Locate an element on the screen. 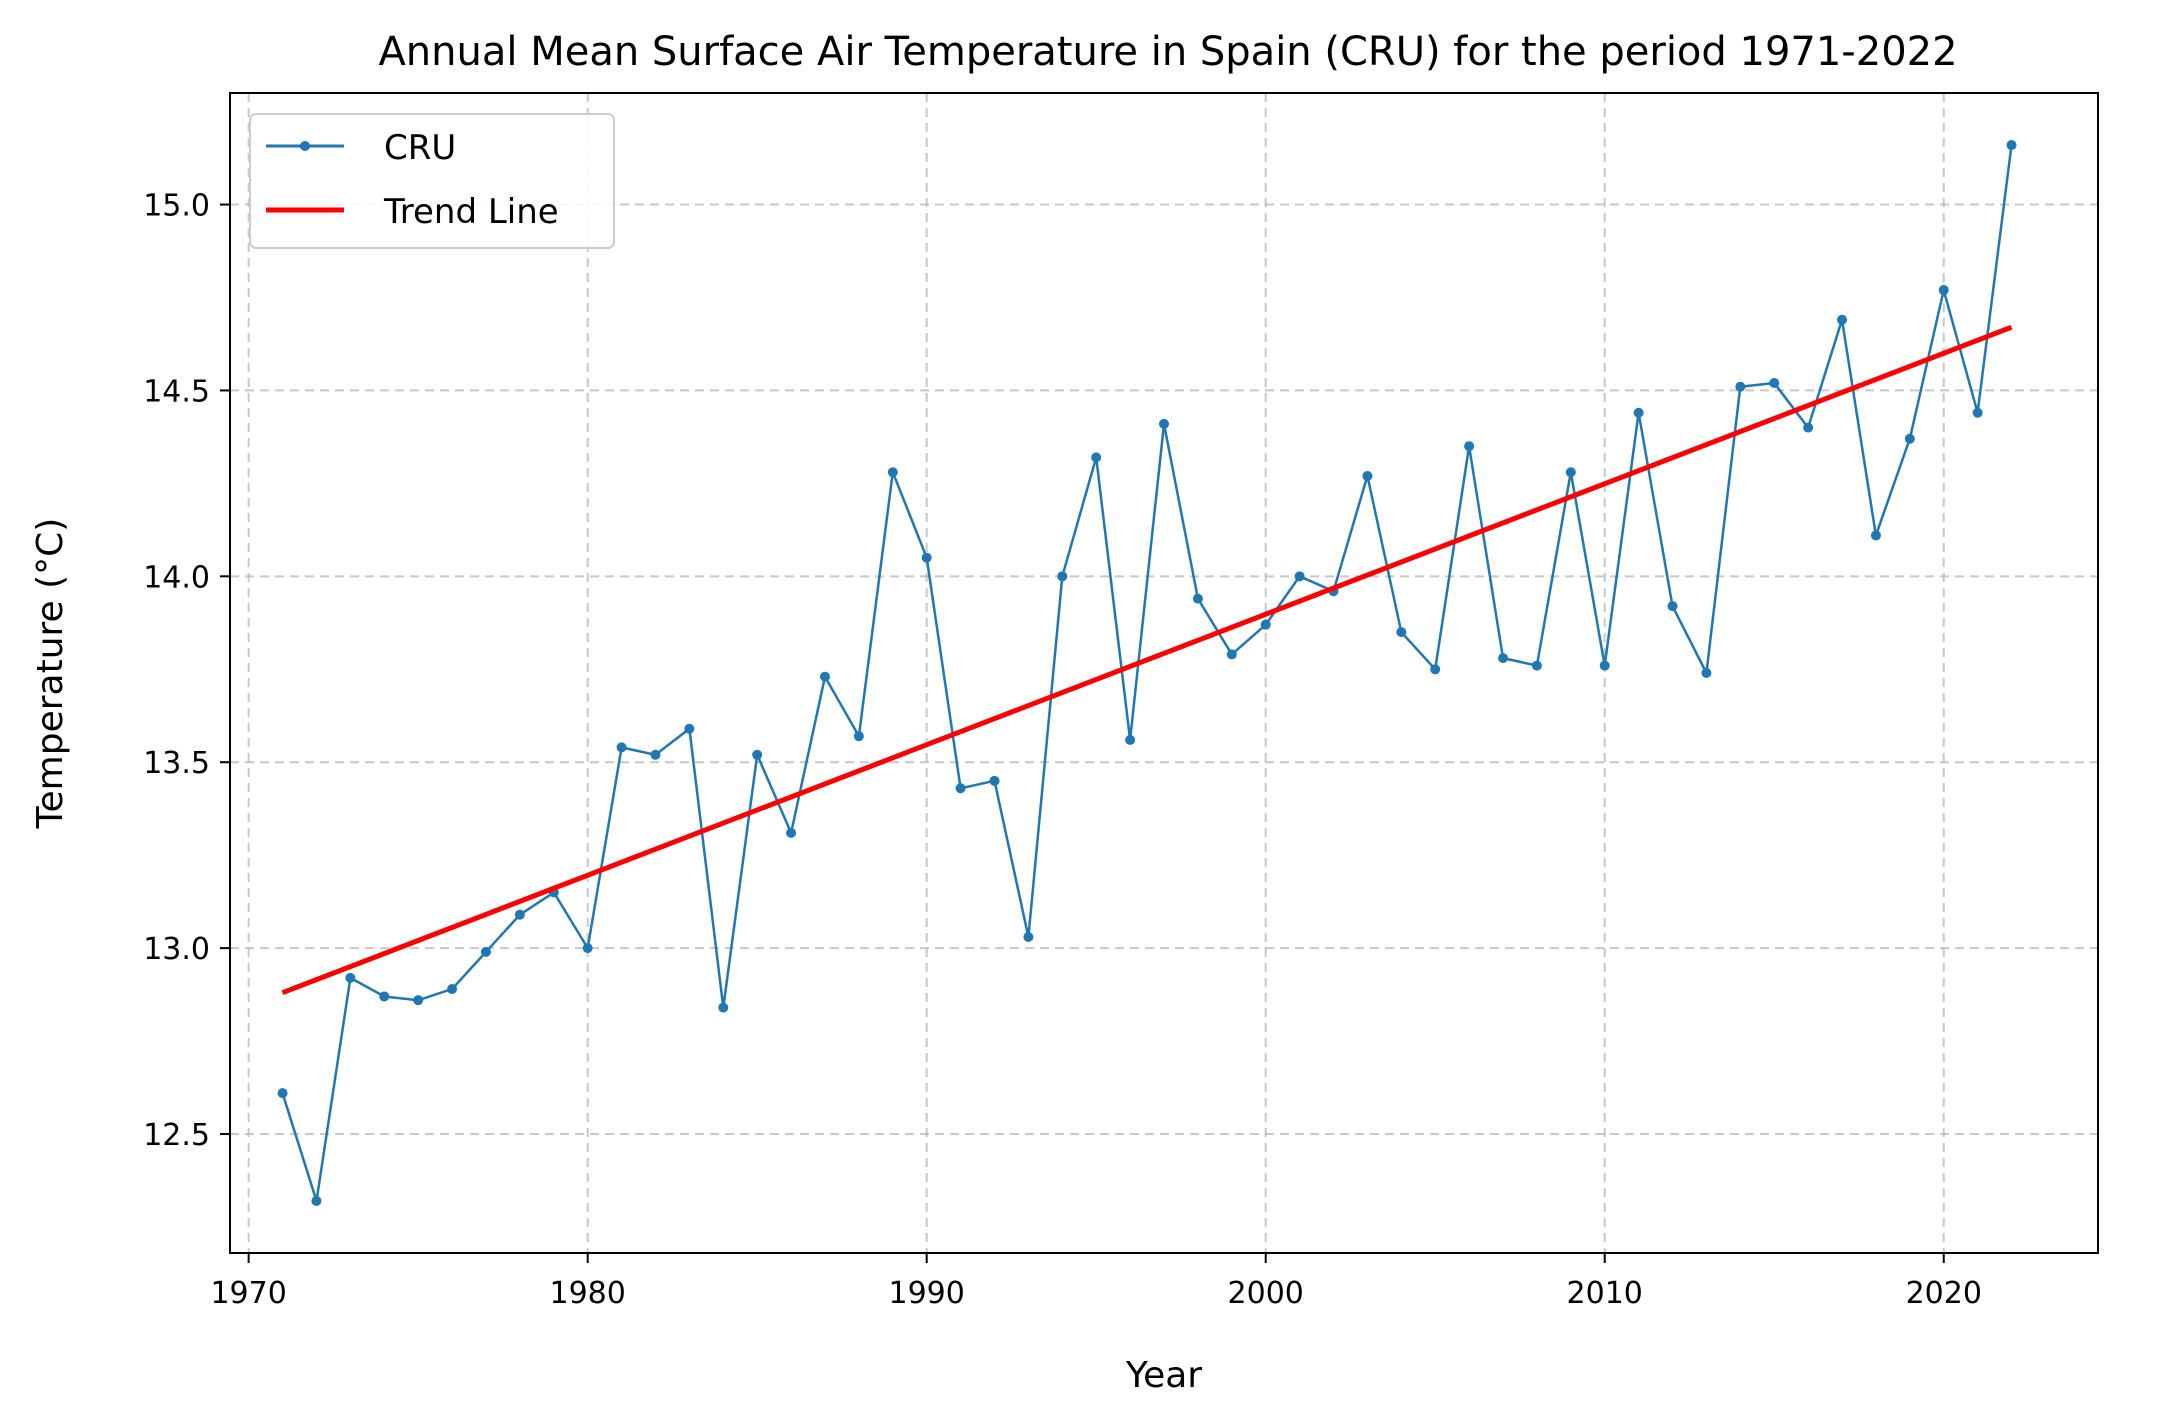 This screenshot has height=1423, width=2175. x-tick-label: 1980 is located at coordinates (587, 1293).